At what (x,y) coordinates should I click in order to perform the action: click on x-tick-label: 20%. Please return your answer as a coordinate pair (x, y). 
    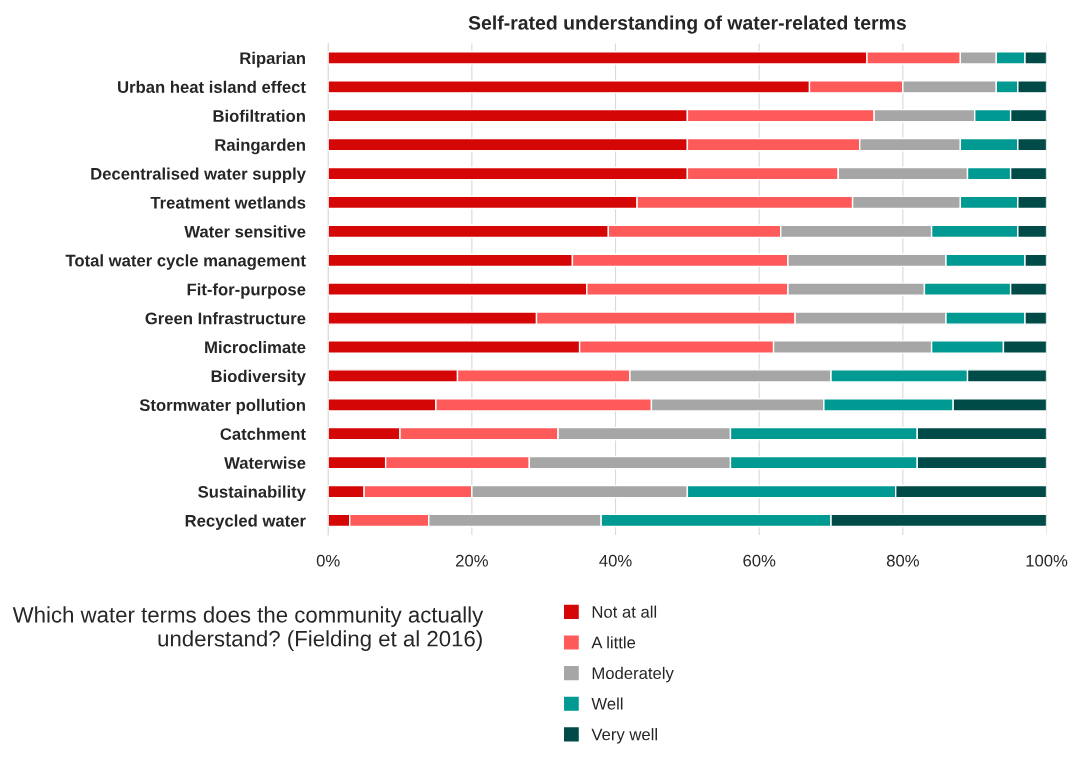
    Looking at the image, I should click on (472, 560).